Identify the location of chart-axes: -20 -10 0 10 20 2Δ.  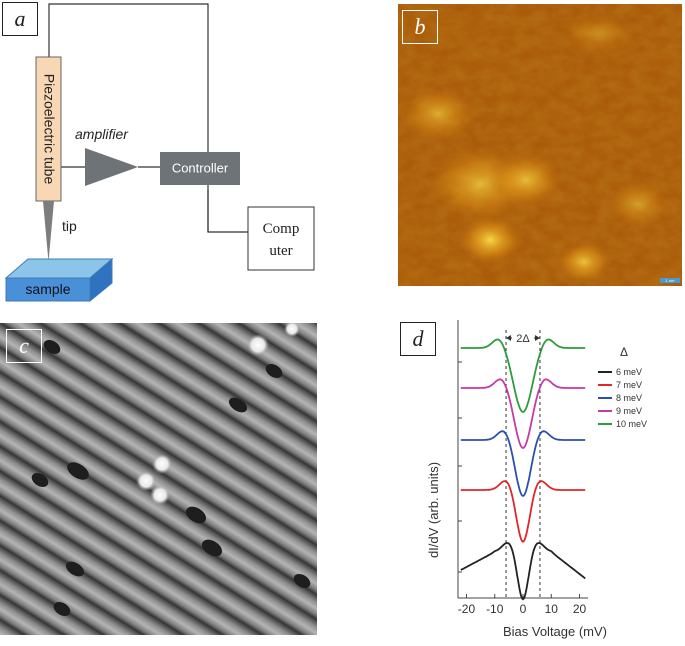
(522, 468).